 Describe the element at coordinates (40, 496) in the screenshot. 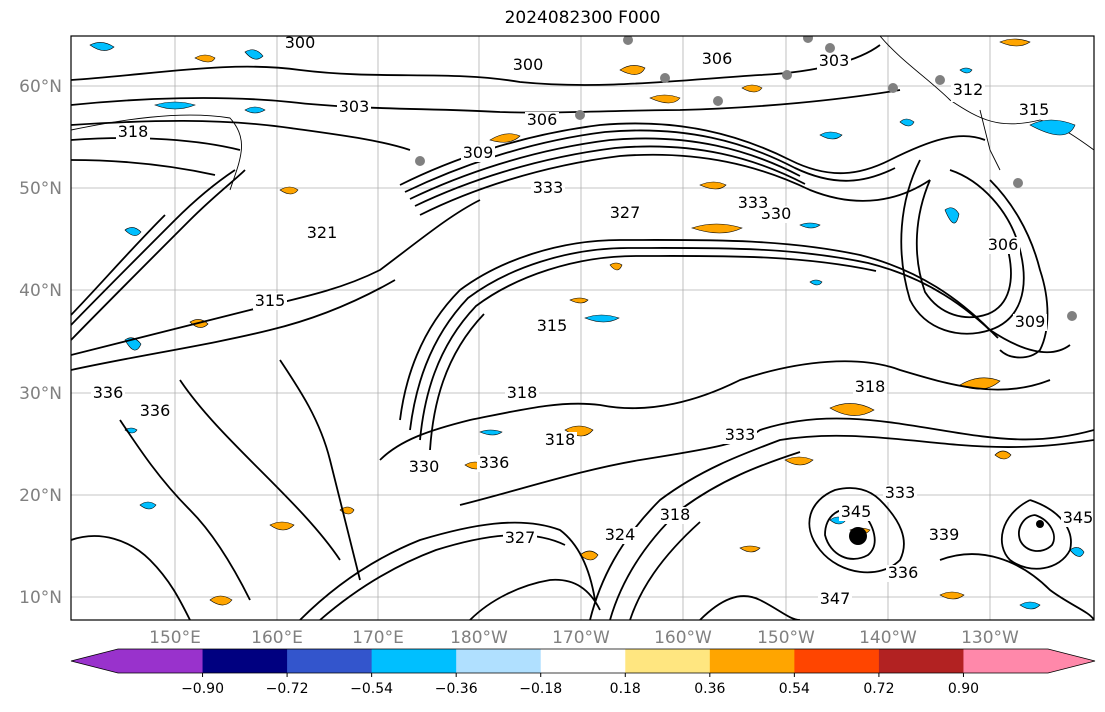

I see `lat-label: 20°N` at that location.